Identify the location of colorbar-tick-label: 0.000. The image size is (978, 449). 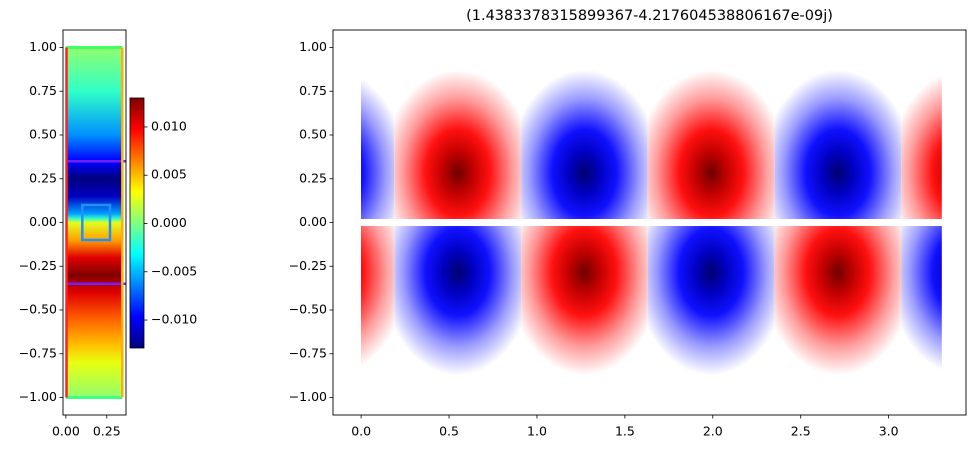
(169, 222).